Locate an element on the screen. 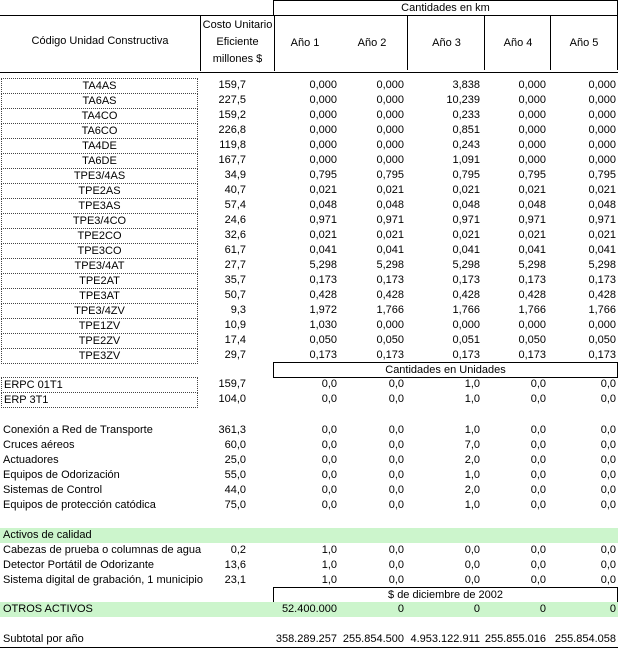 The image size is (618, 648). row-label: TA4DE is located at coordinates (99, 146).